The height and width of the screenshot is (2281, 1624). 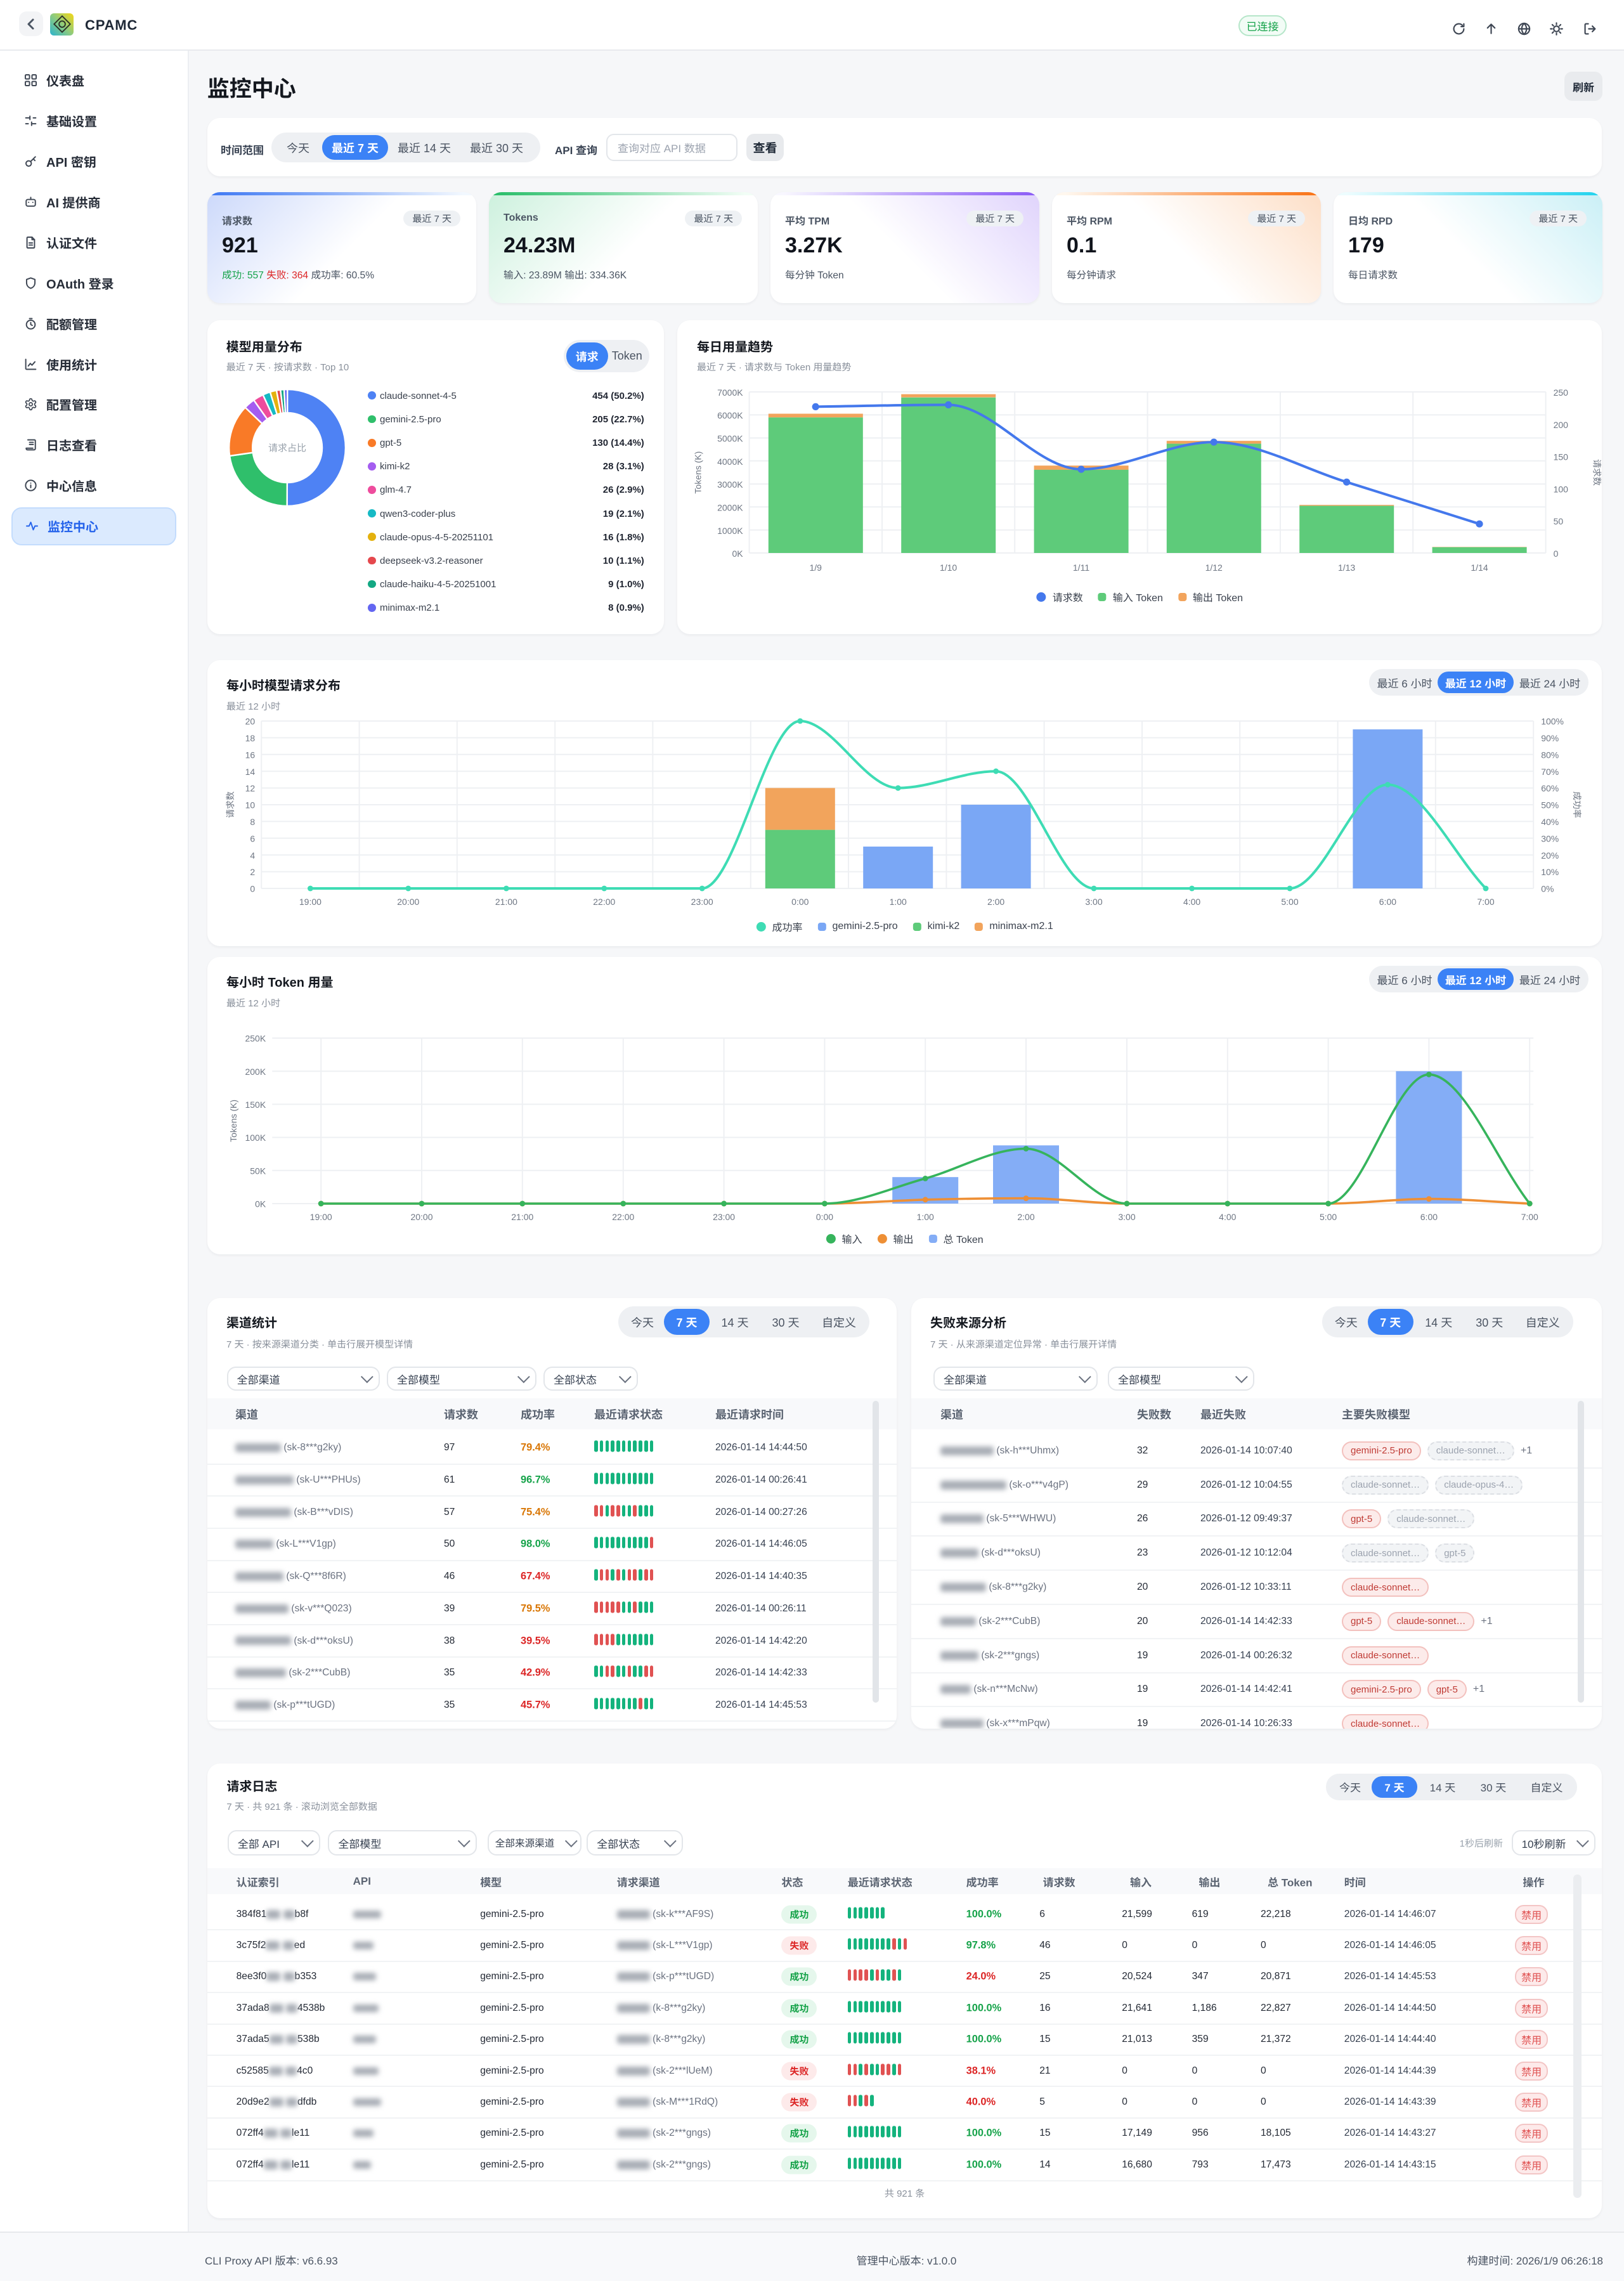 What do you see at coordinates (816, 567) in the screenshot?
I see `svg-text: 1/9` at bounding box center [816, 567].